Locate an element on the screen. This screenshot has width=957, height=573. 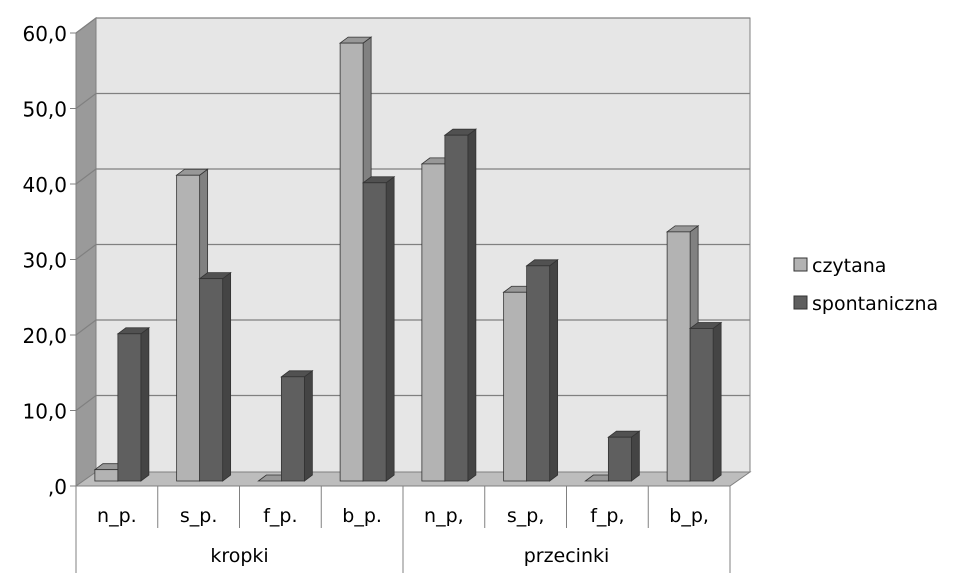
x-category-label: f_p, is located at coordinates (607, 516).